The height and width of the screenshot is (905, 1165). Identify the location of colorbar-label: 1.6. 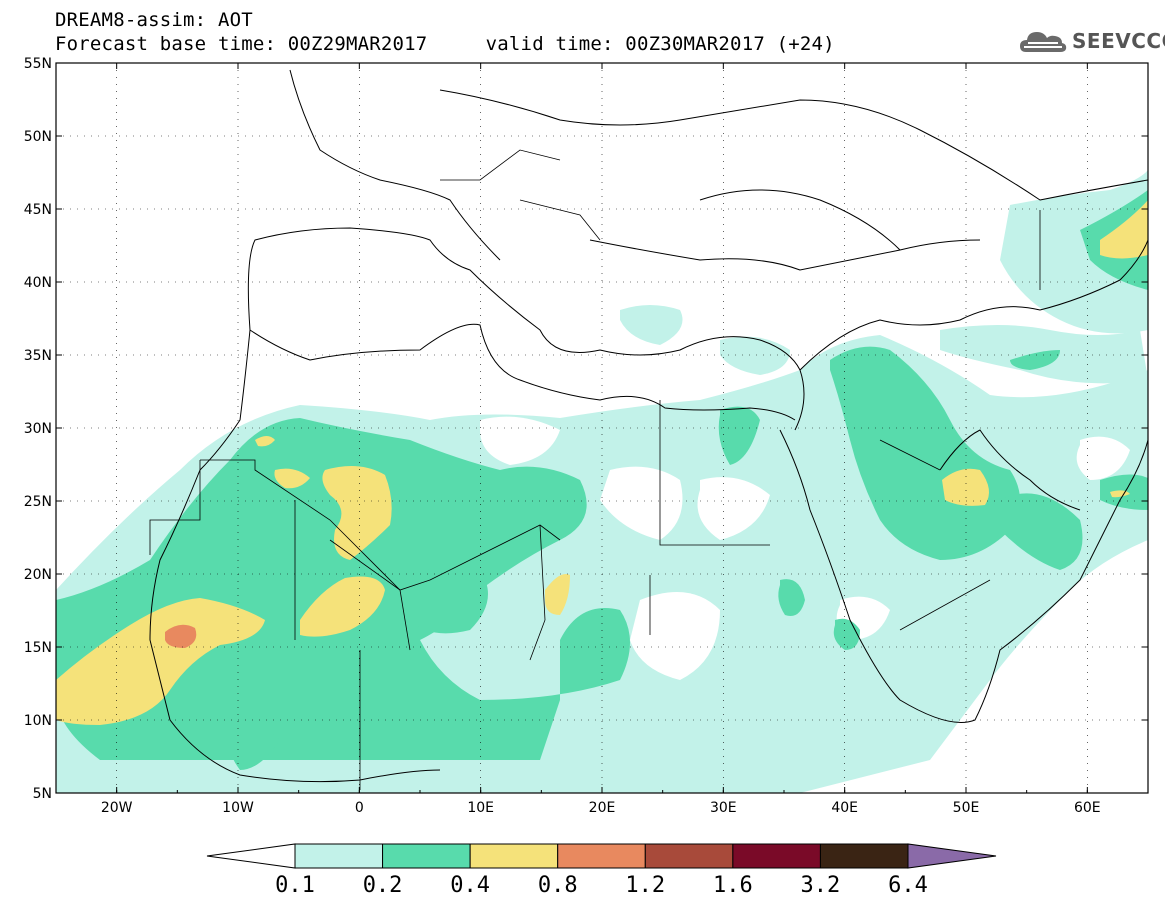
(733, 885).